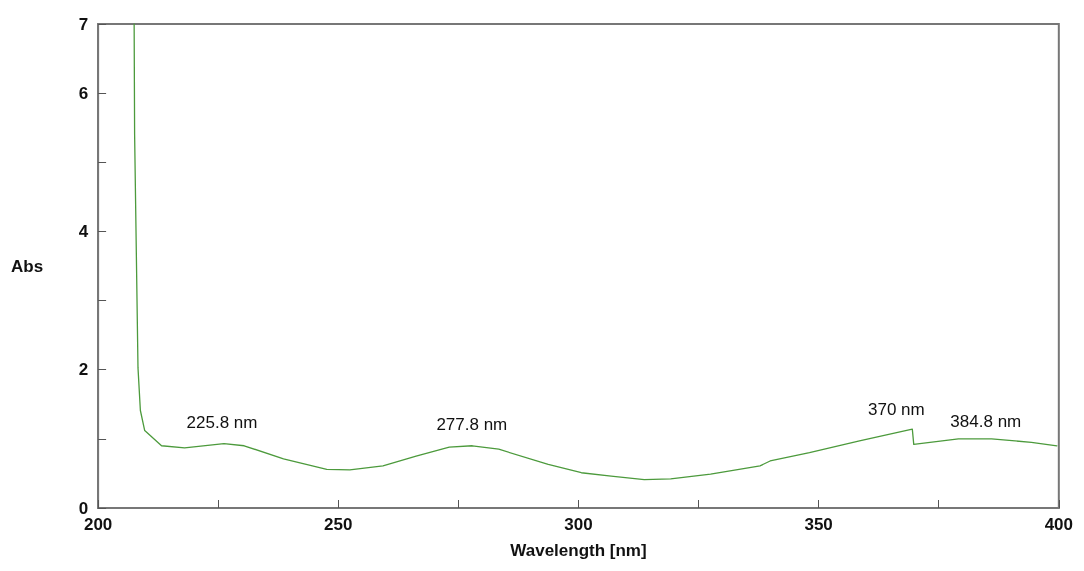 The width and height of the screenshot is (1084, 571). What do you see at coordinates (578, 524) in the screenshot?
I see `x-tick-label: 300` at bounding box center [578, 524].